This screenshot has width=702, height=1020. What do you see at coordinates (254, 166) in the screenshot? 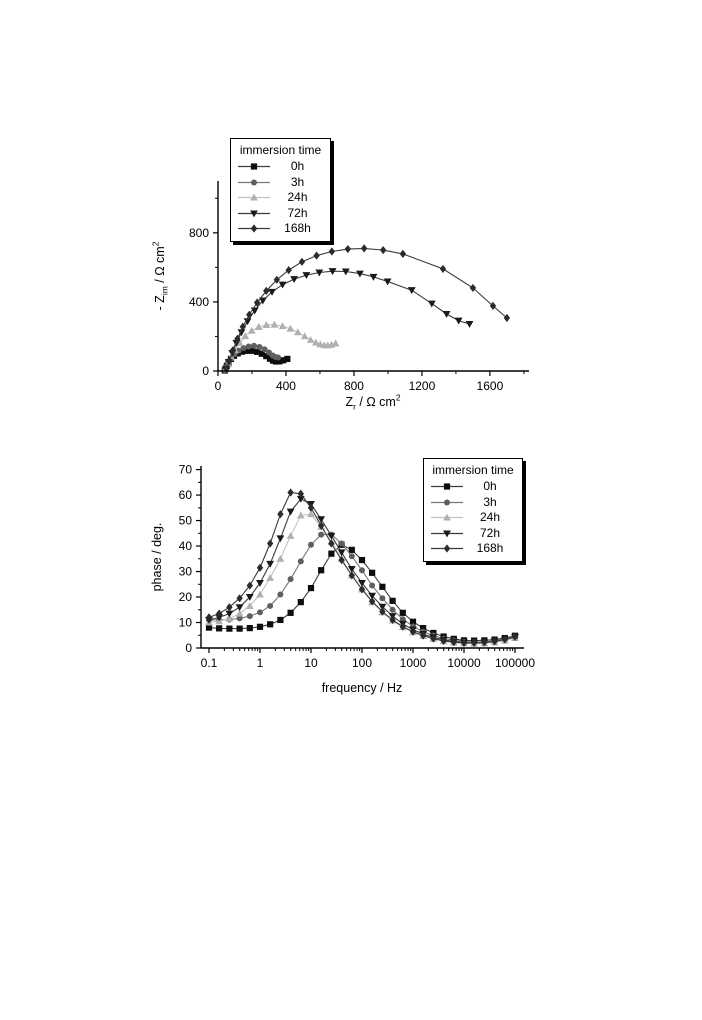
I see `square-marker-icon` at bounding box center [254, 166].